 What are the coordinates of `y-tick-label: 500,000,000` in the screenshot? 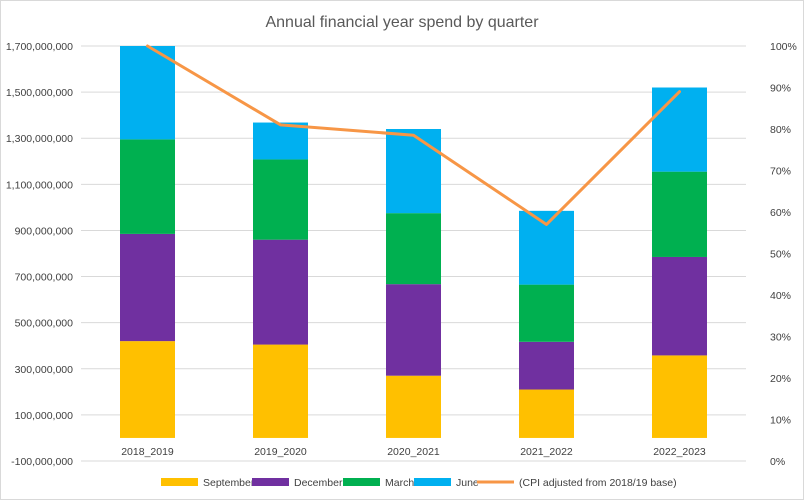 It's located at (44, 324).